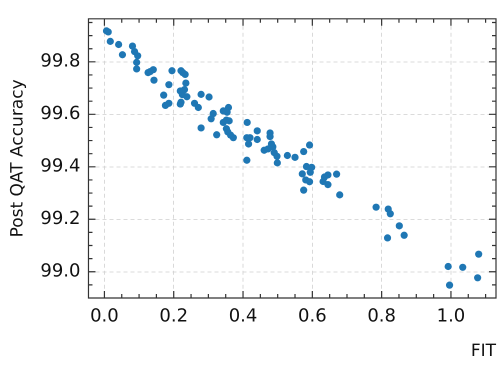 Image resolution: width=502 pixels, height=366 pixels. What do you see at coordinates (312, 315) in the screenshot?
I see `x-tick-label: 0.6` at bounding box center [312, 315].